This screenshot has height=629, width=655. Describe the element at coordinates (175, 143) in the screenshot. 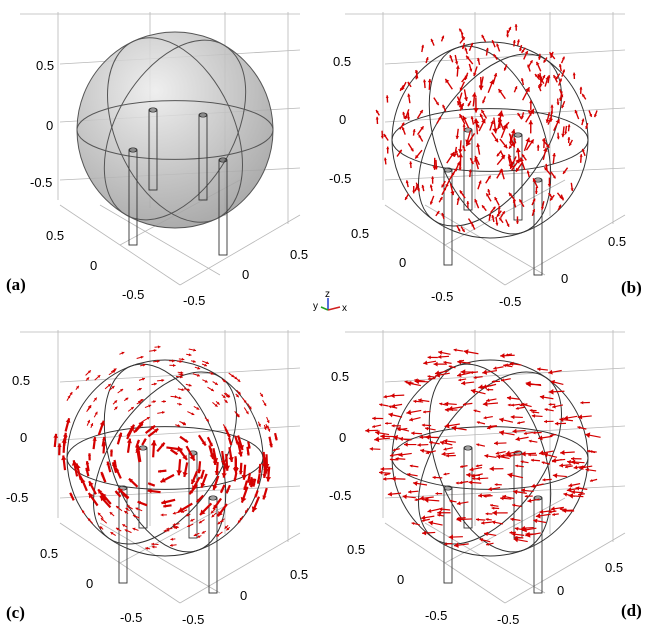

I see `panel-a-shapes` at that location.